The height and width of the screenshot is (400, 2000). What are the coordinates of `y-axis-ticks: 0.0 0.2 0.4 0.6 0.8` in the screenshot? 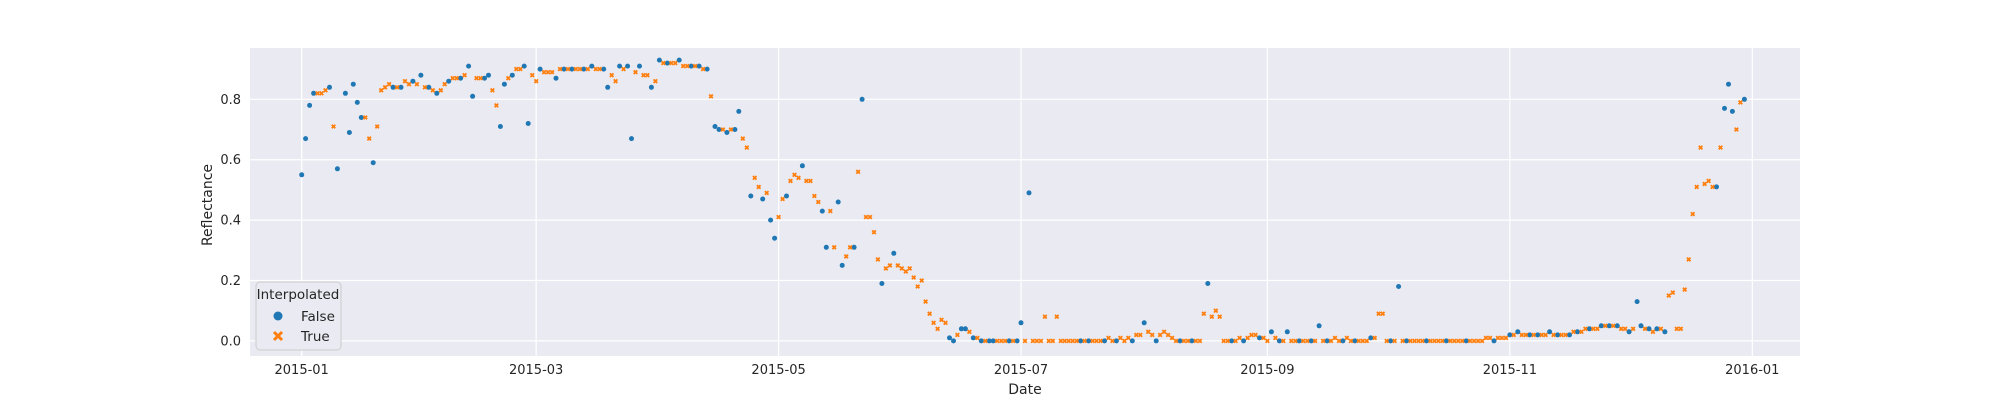 It's located at (230, 221).